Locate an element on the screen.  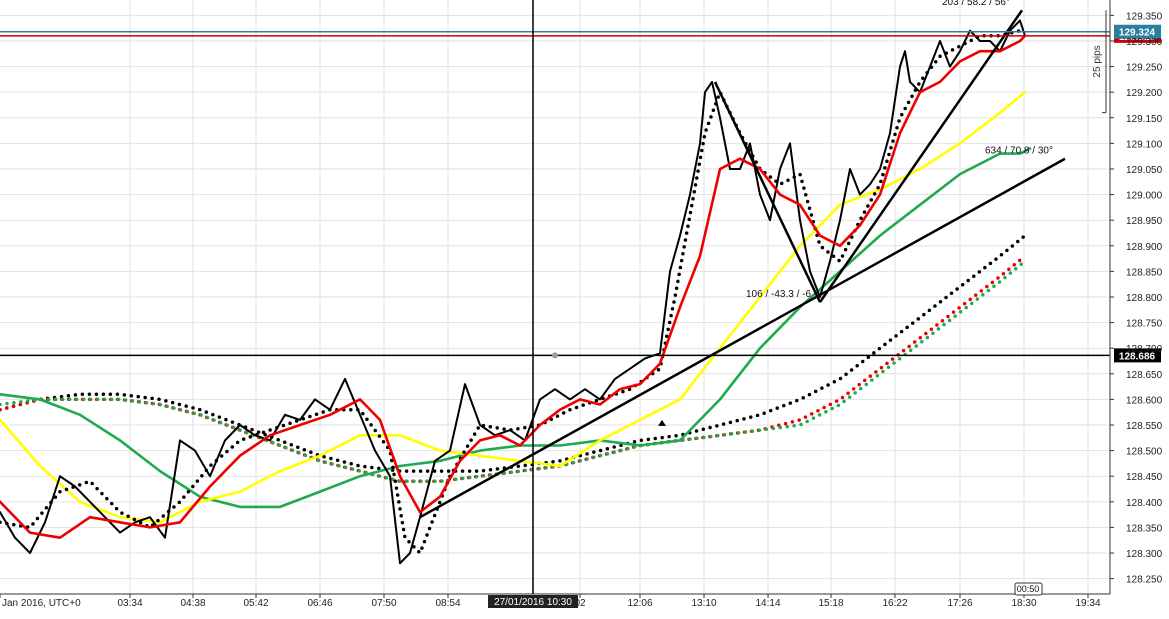
price-tag-label: 128.686 is located at coordinates (1137, 356).